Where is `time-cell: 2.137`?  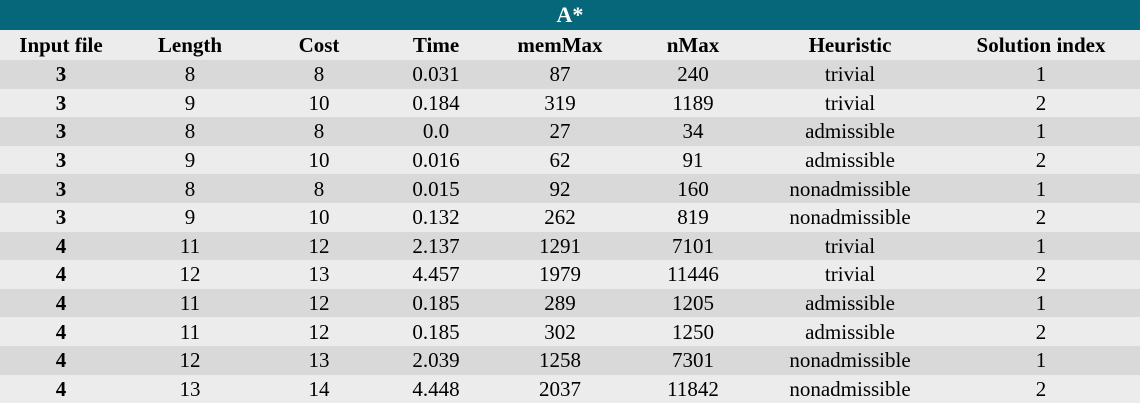
time-cell: 2.137 is located at coordinates (436, 246).